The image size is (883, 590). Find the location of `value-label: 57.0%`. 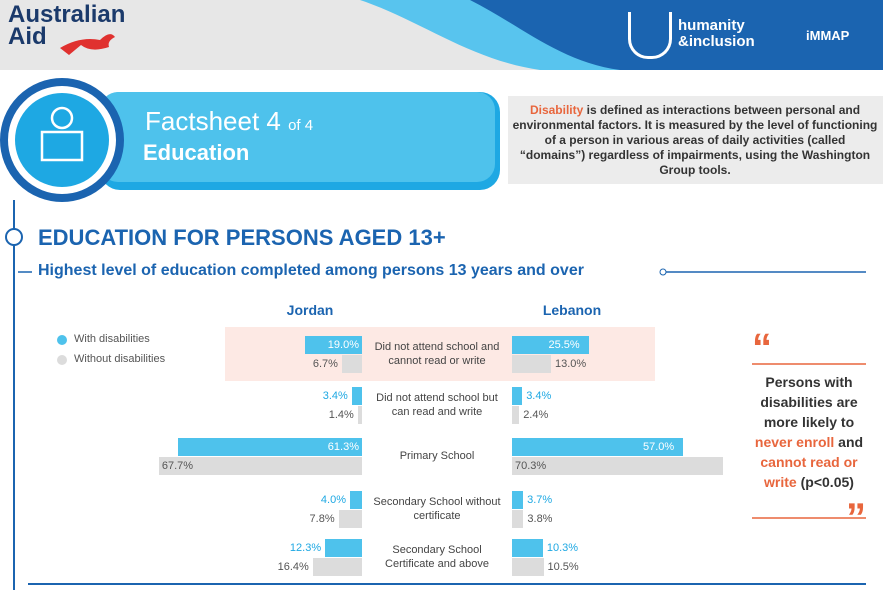

value-label: 57.0% is located at coordinates (659, 447).